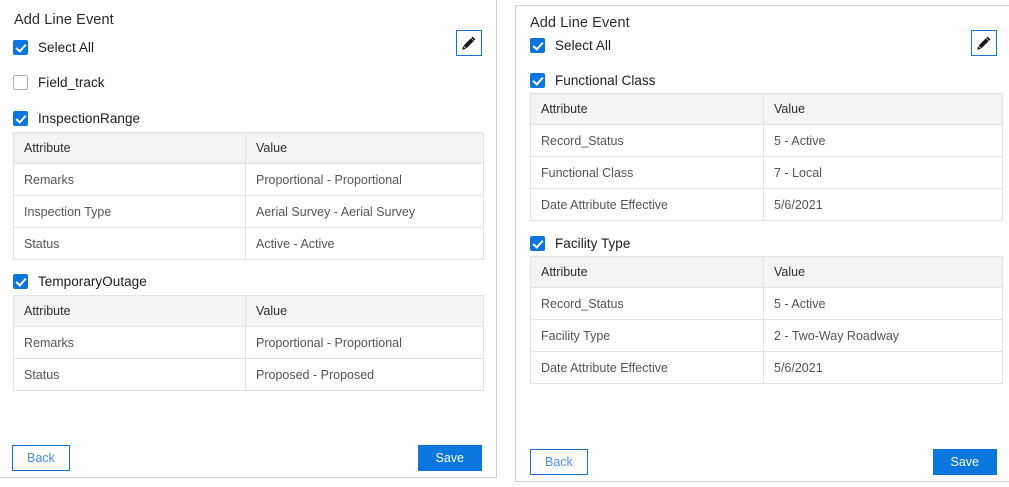 This screenshot has width=1009, height=487. Describe the element at coordinates (129, 211) in the screenshot. I see `cell-attribute: Inspection Type` at that location.